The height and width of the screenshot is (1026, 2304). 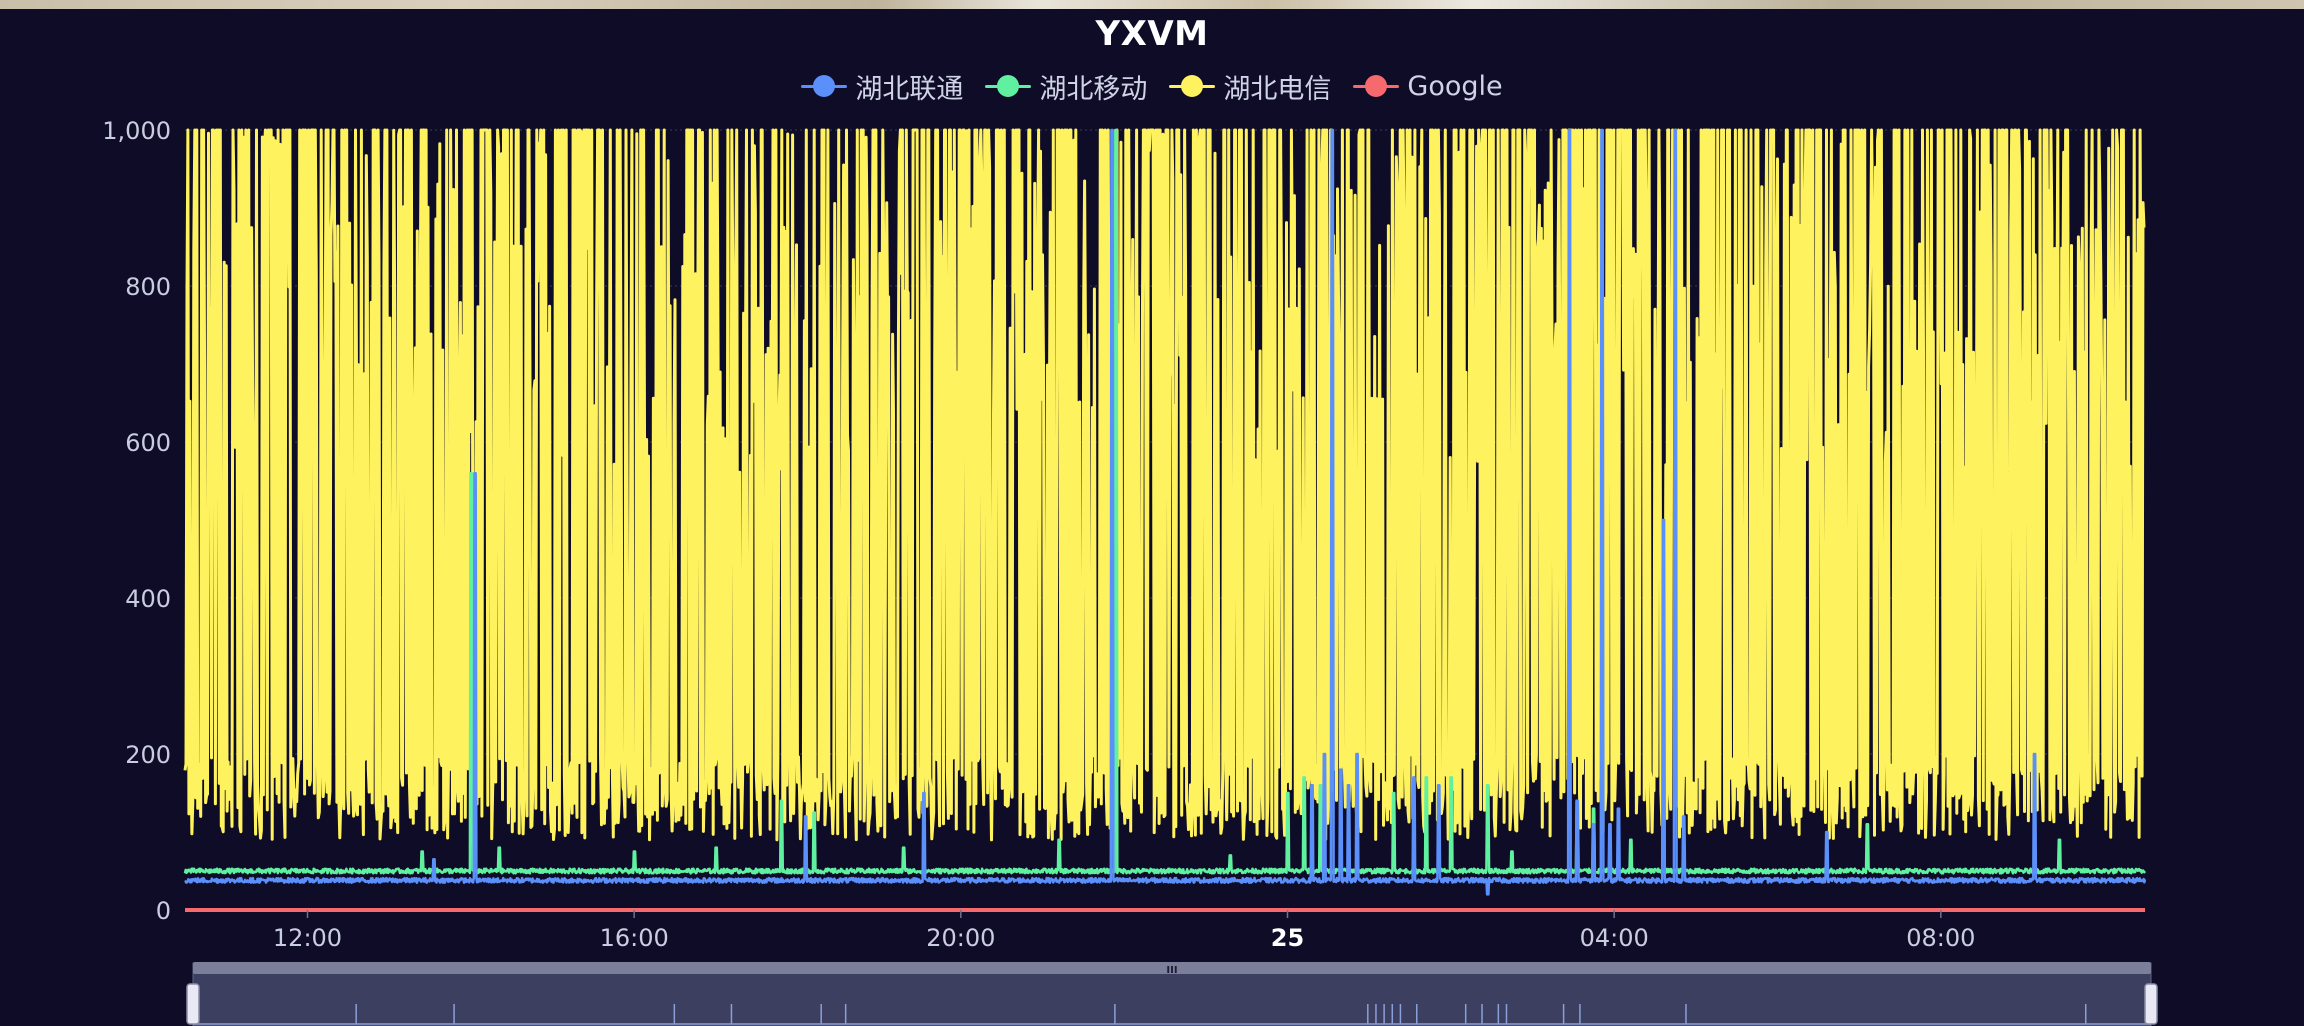 I want to click on y-tick-label: 0, so click(x=163, y=911).